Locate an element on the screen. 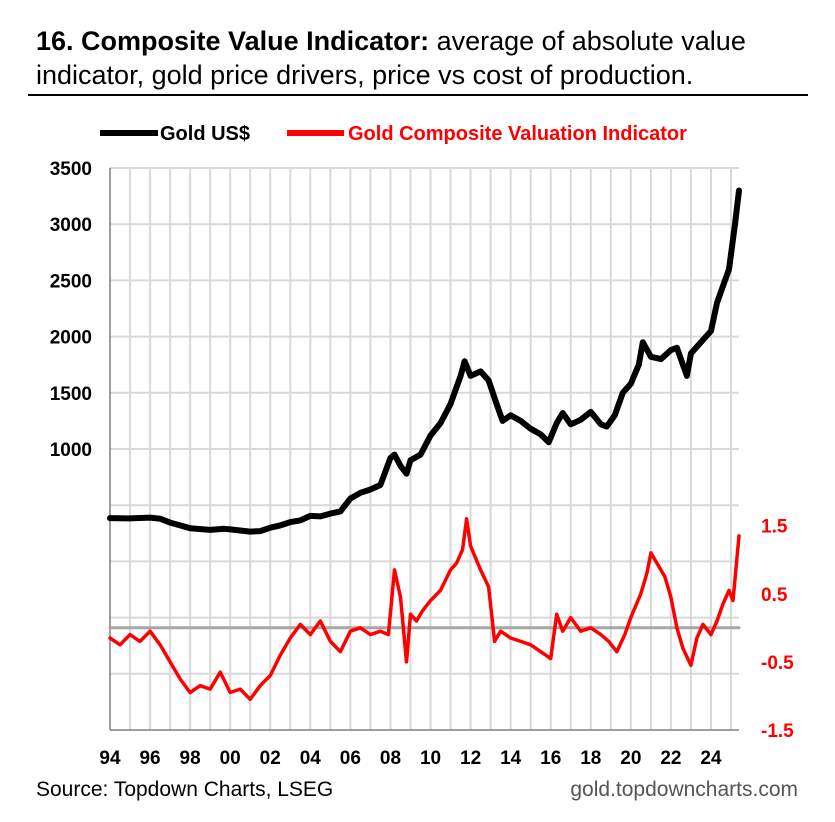  y-left-tick-label: 2000 is located at coordinates (71, 338).